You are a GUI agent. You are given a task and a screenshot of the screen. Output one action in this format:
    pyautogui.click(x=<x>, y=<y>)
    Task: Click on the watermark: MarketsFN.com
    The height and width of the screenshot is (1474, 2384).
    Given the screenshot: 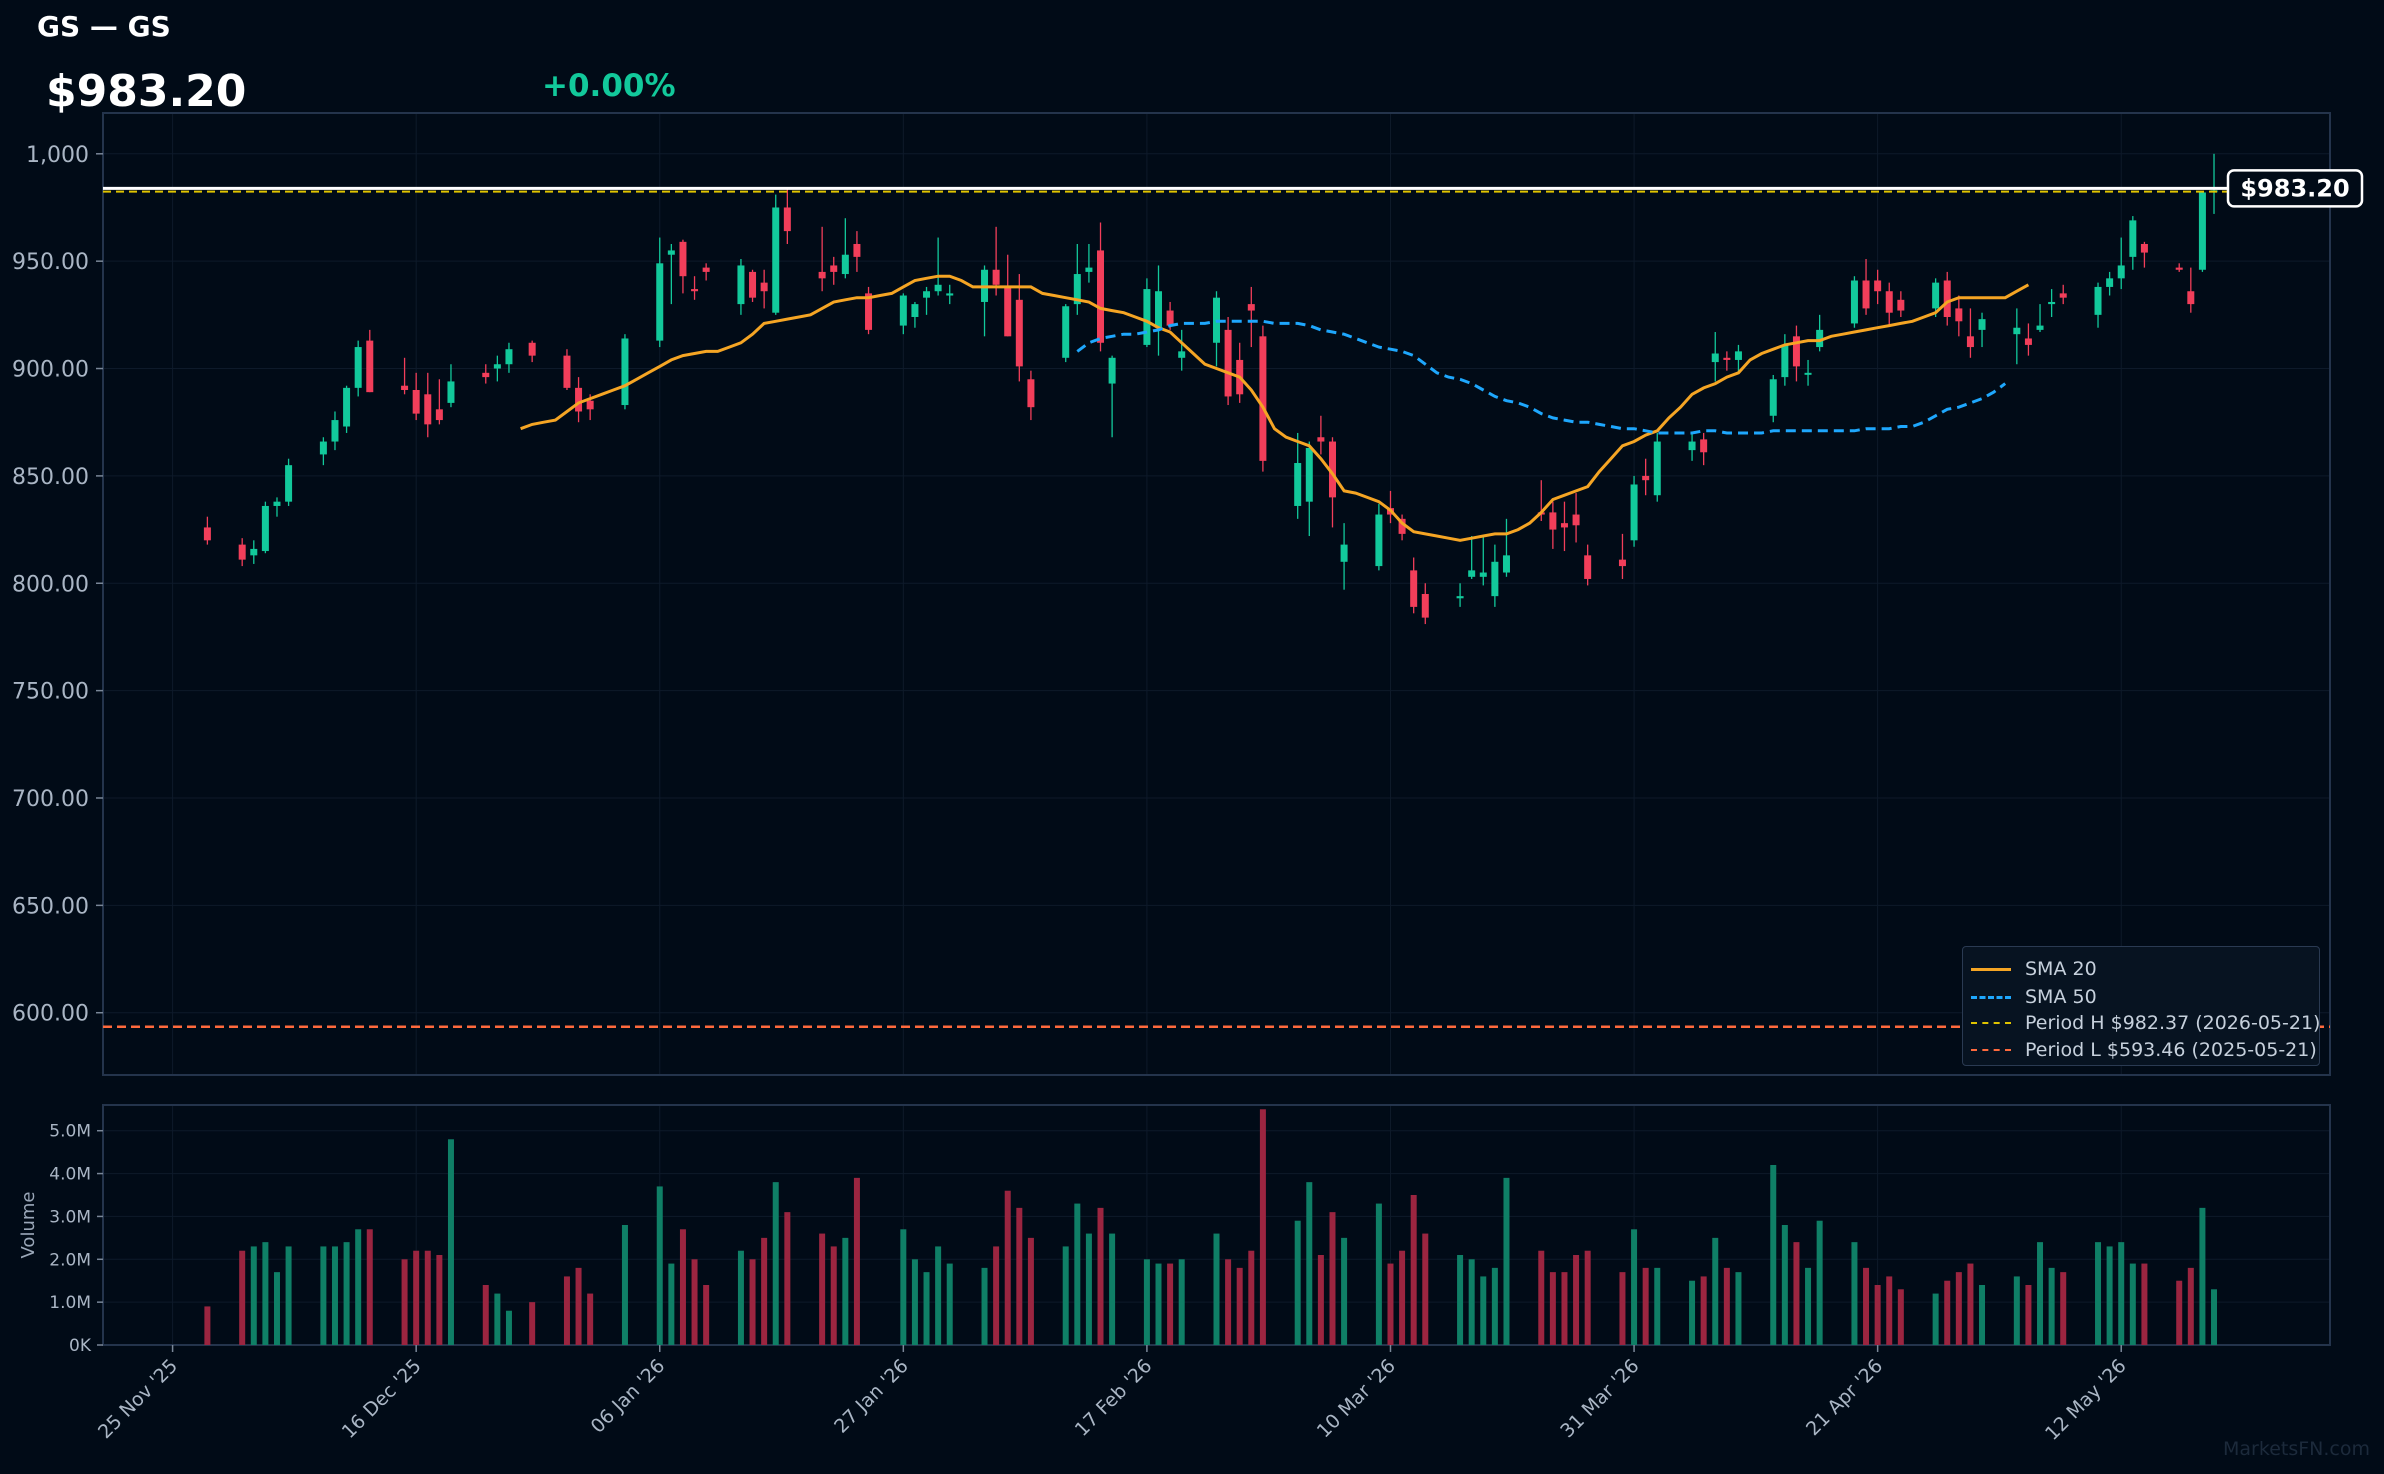 What is the action you would take?
    pyautogui.click(x=2296, y=1449)
    